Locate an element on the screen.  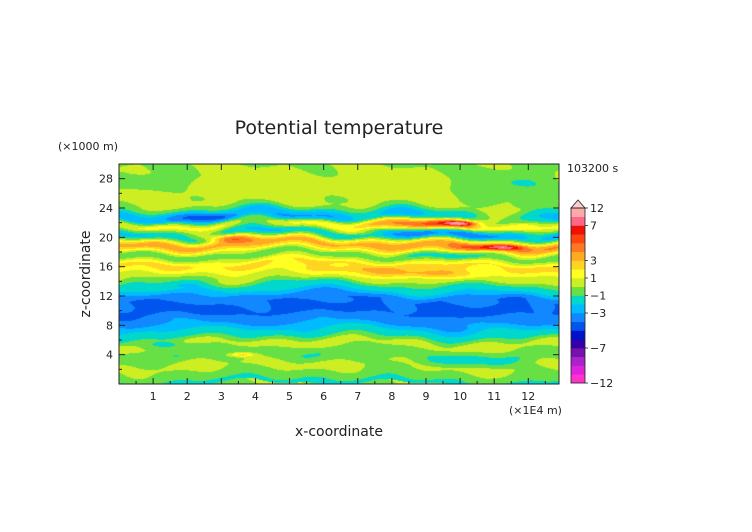
x-axis-unit: (×1E4 m) is located at coordinates (535, 410).